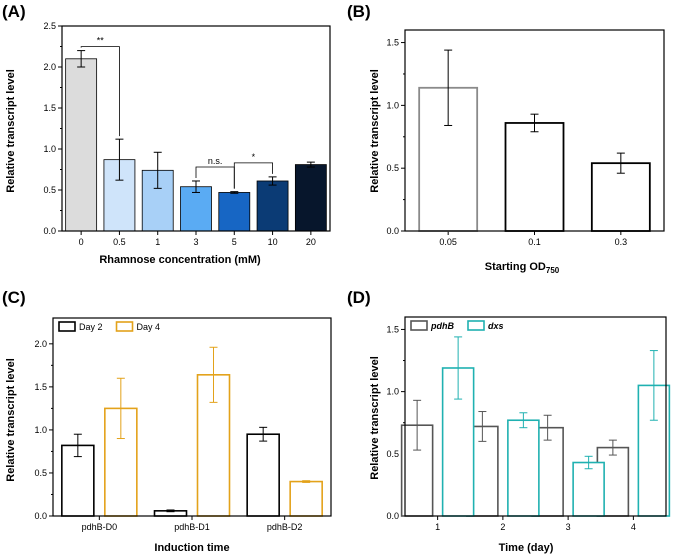 The width and height of the screenshot is (685, 555). I want to click on panel-a-ytick-label: 1.0, so click(49, 149).